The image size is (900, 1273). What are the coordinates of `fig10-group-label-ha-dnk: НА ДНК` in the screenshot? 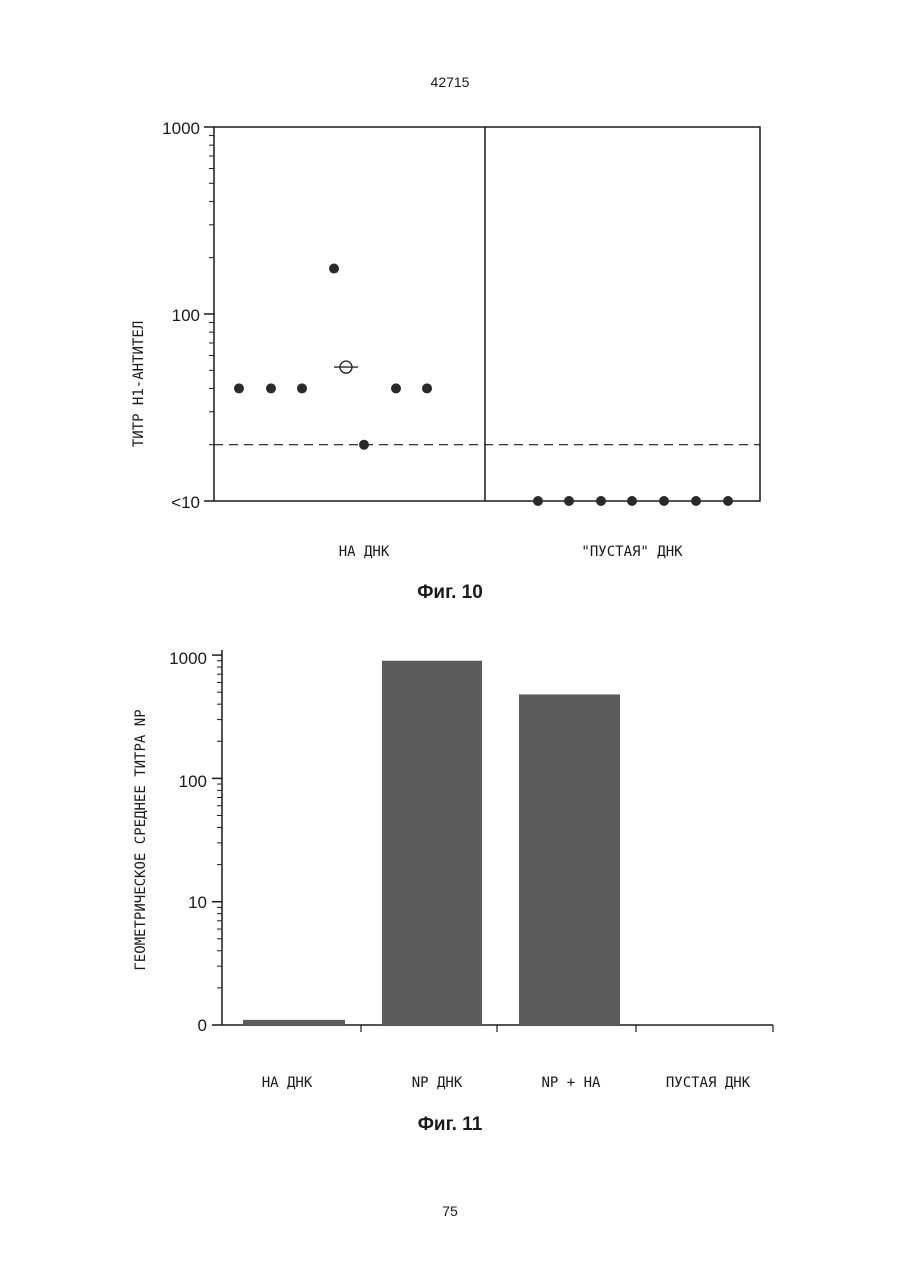 It's located at (364, 552).